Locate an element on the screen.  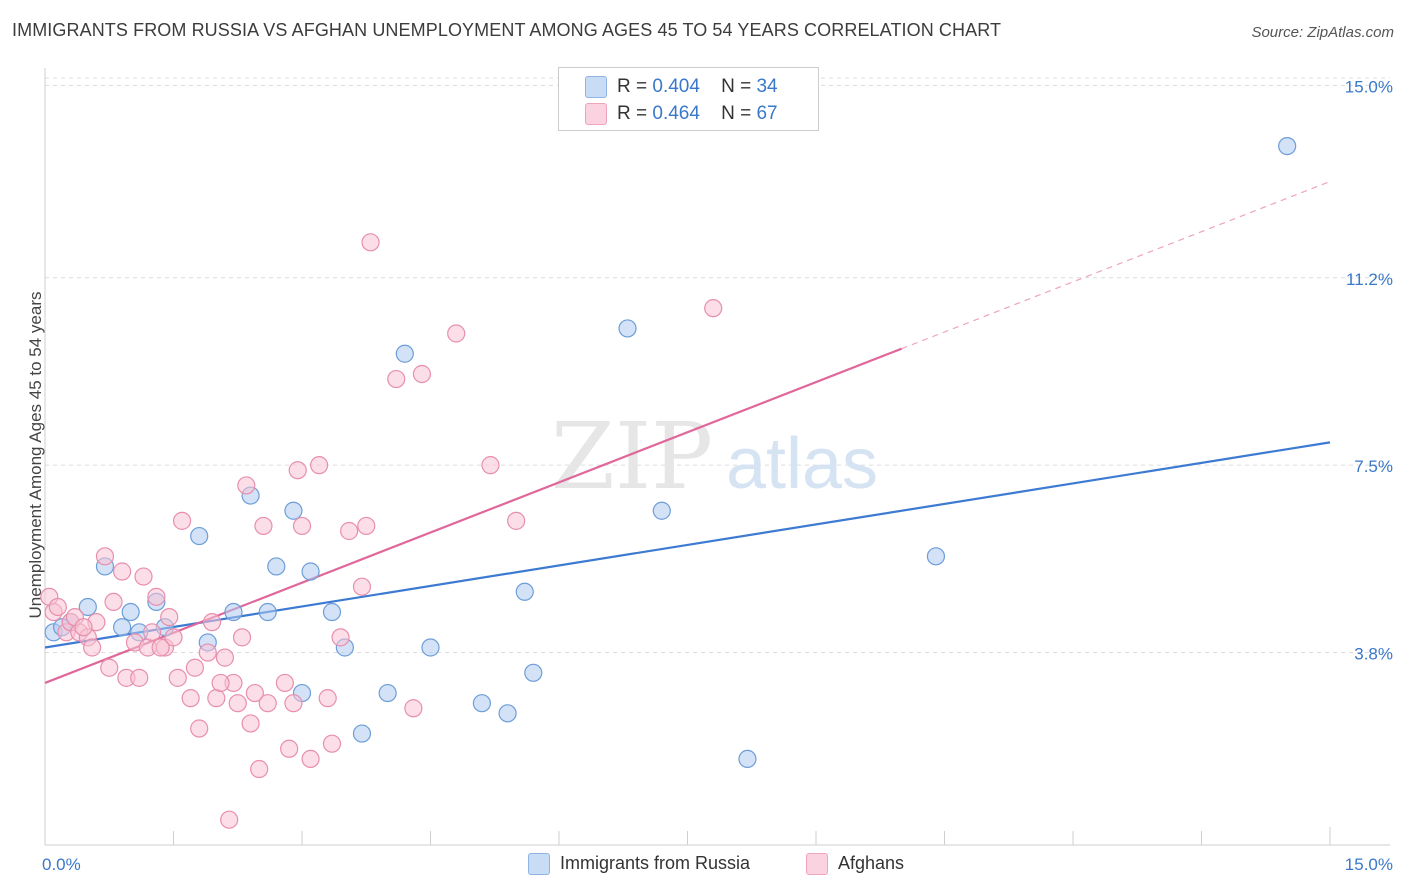
y-tick-label: 15.0% is located at coordinates (1369, 86).